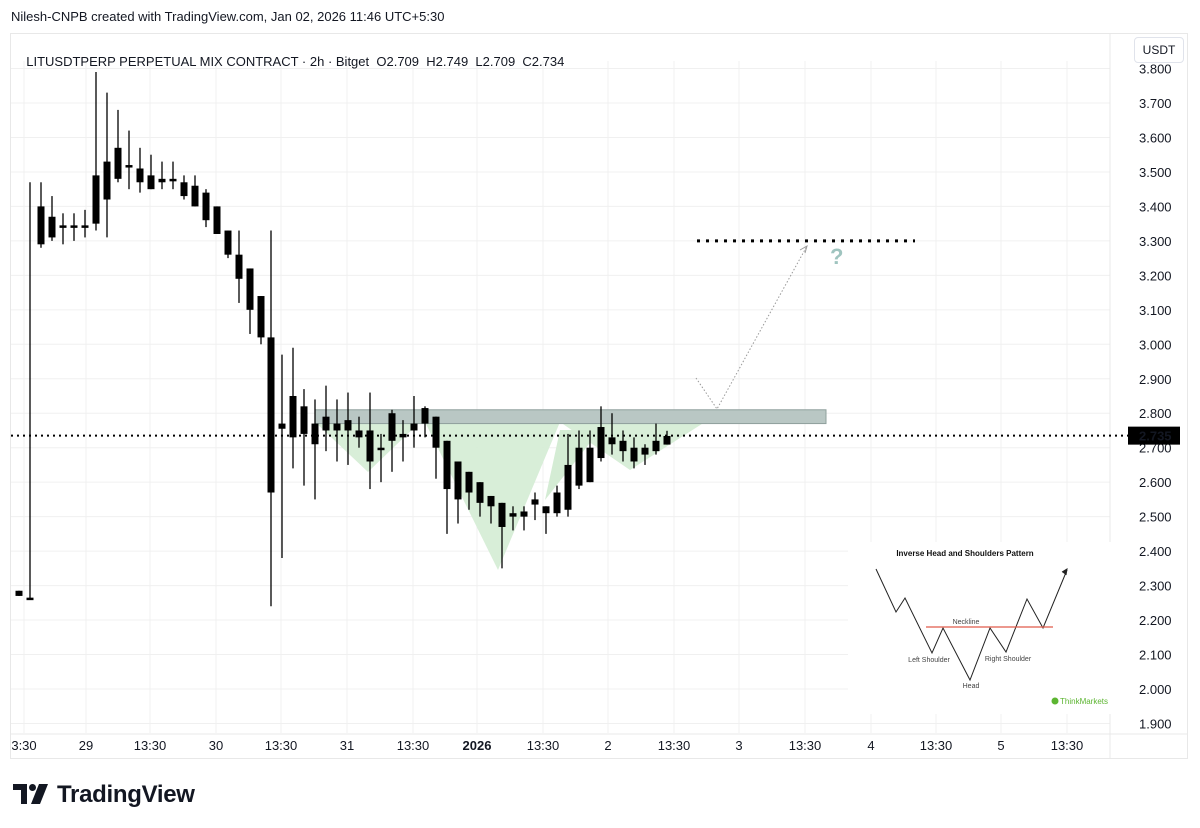 This screenshot has width=1200, height=828. What do you see at coordinates (1084, 701) in the screenshot?
I see `svg-text: ThinkMarkets` at bounding box center [1084, 701].